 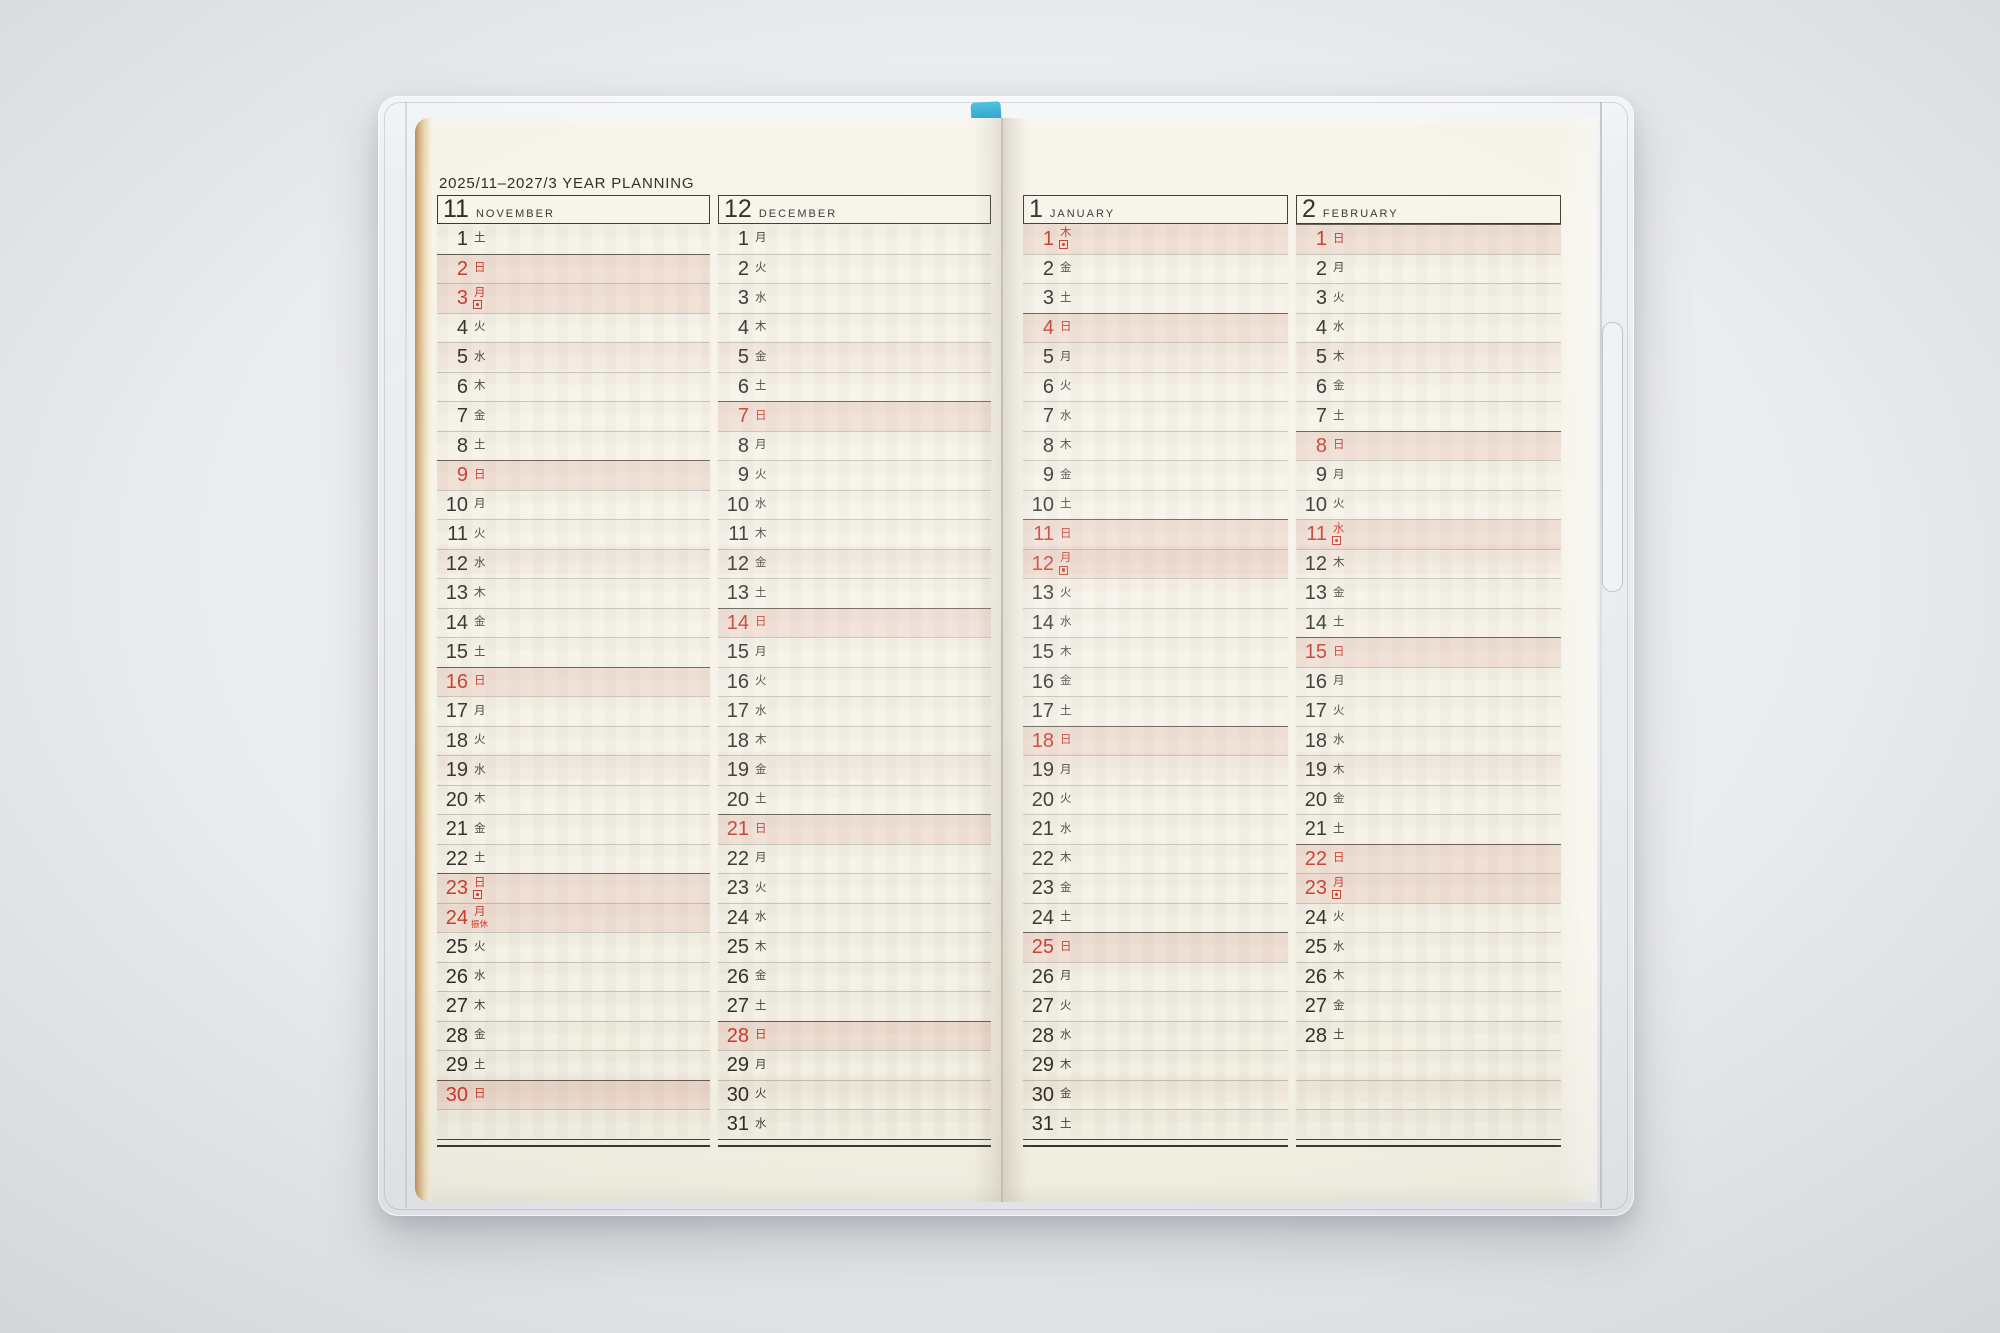 I want to click on day-row: 28 土, so click(x=1428, y=1035).